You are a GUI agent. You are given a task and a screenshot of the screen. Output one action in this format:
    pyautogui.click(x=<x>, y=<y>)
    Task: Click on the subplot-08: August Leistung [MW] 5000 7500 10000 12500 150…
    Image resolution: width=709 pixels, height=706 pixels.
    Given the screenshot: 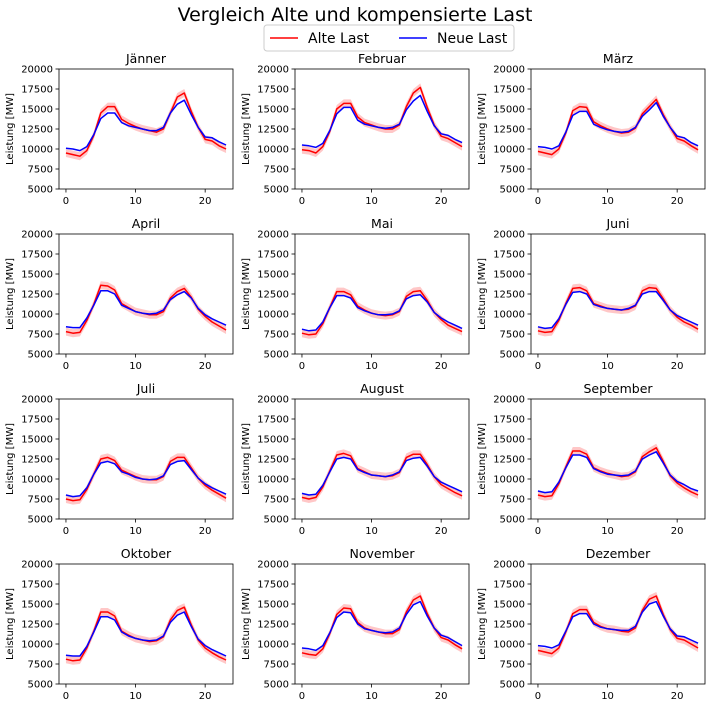 What is the action you would take?
    pyautogui.click(x=355, y=459)
    